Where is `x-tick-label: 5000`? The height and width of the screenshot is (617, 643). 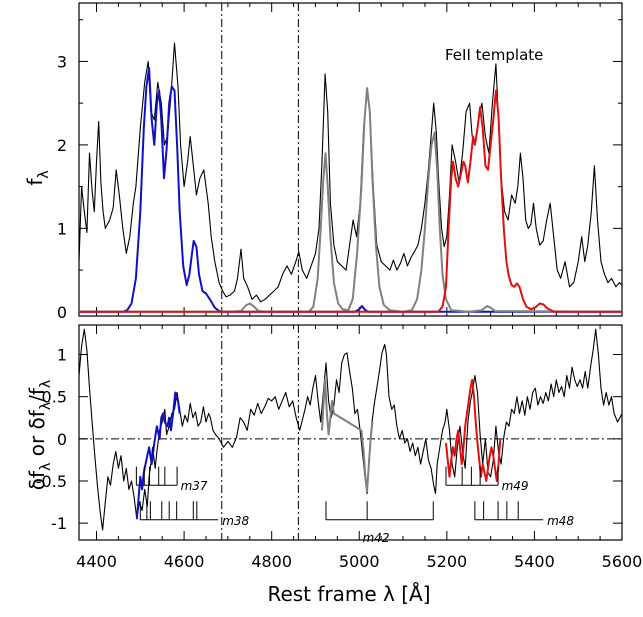 x-tick-label: 5000 is located at coordinates (359, 561).